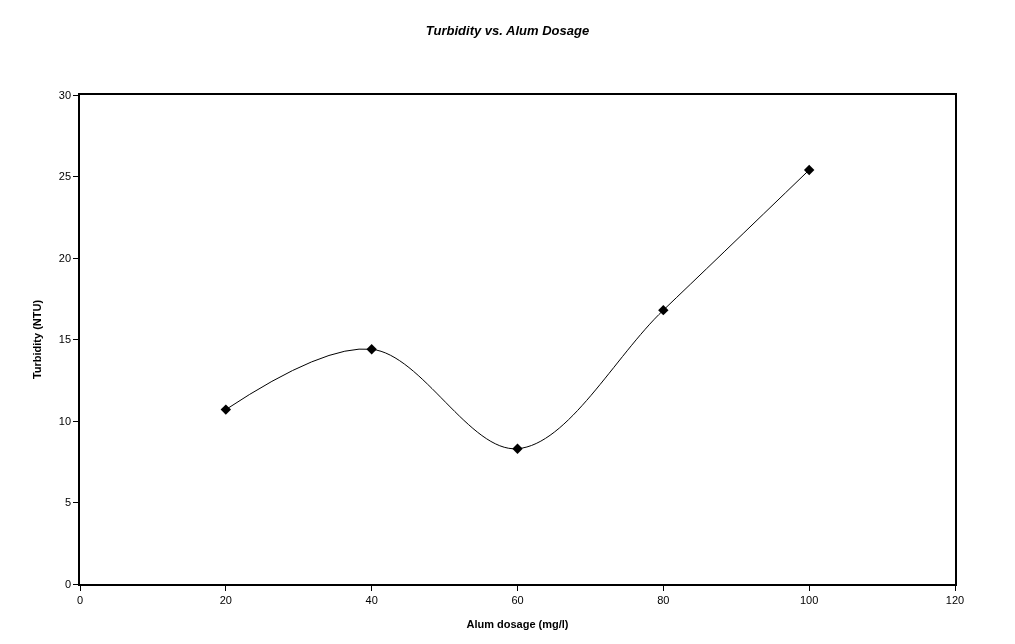  I want to click on x-tick-label: 0, so click(80, 599).